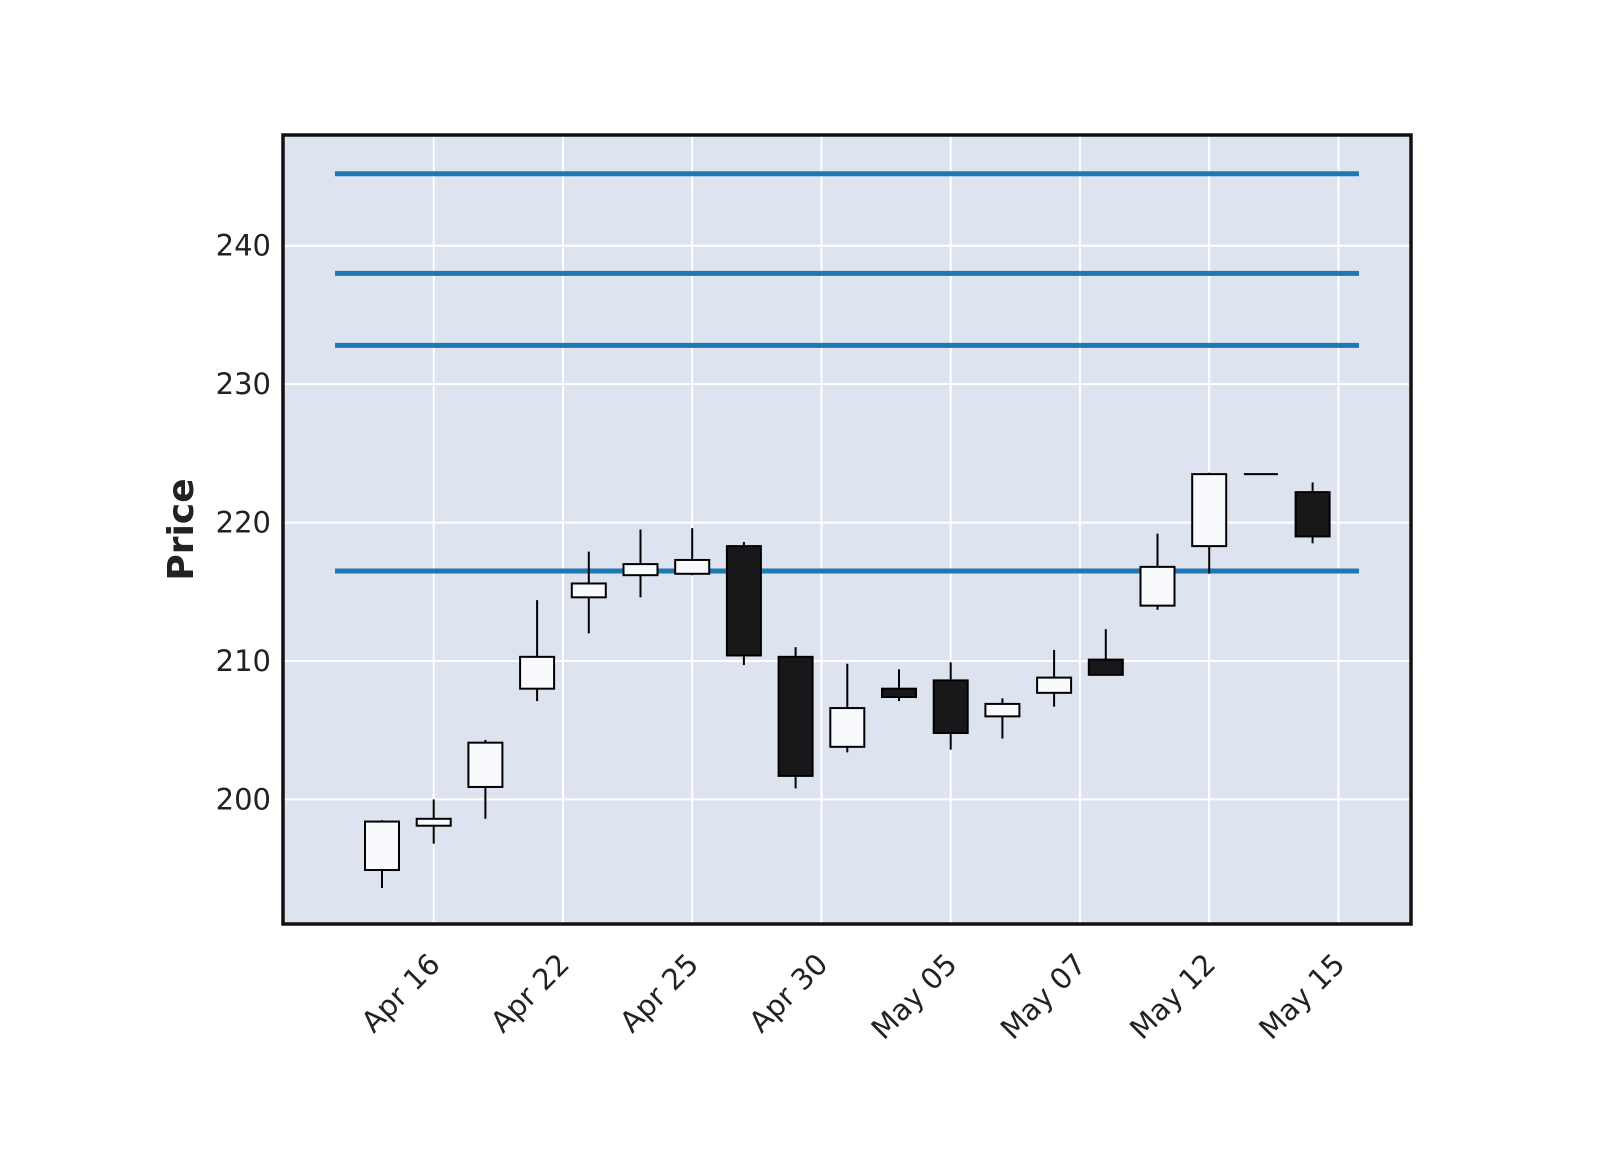  What do you see at coordinates (401, 993) in the screenshot?
I see `x-tick-label: Apr 16` at bounding box center [401, 993].